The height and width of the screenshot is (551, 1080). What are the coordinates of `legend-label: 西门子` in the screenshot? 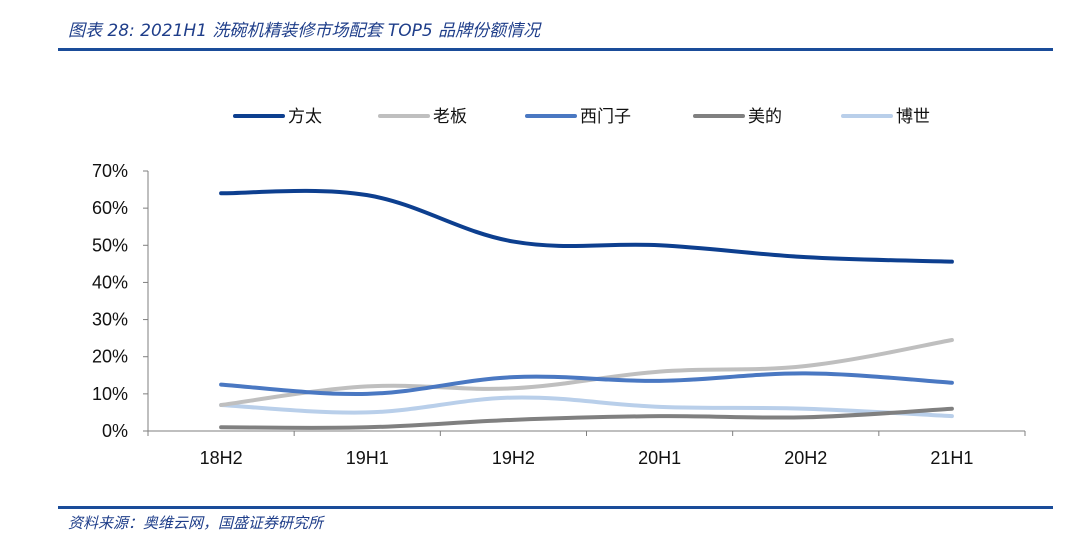 It's located at (605, 117).